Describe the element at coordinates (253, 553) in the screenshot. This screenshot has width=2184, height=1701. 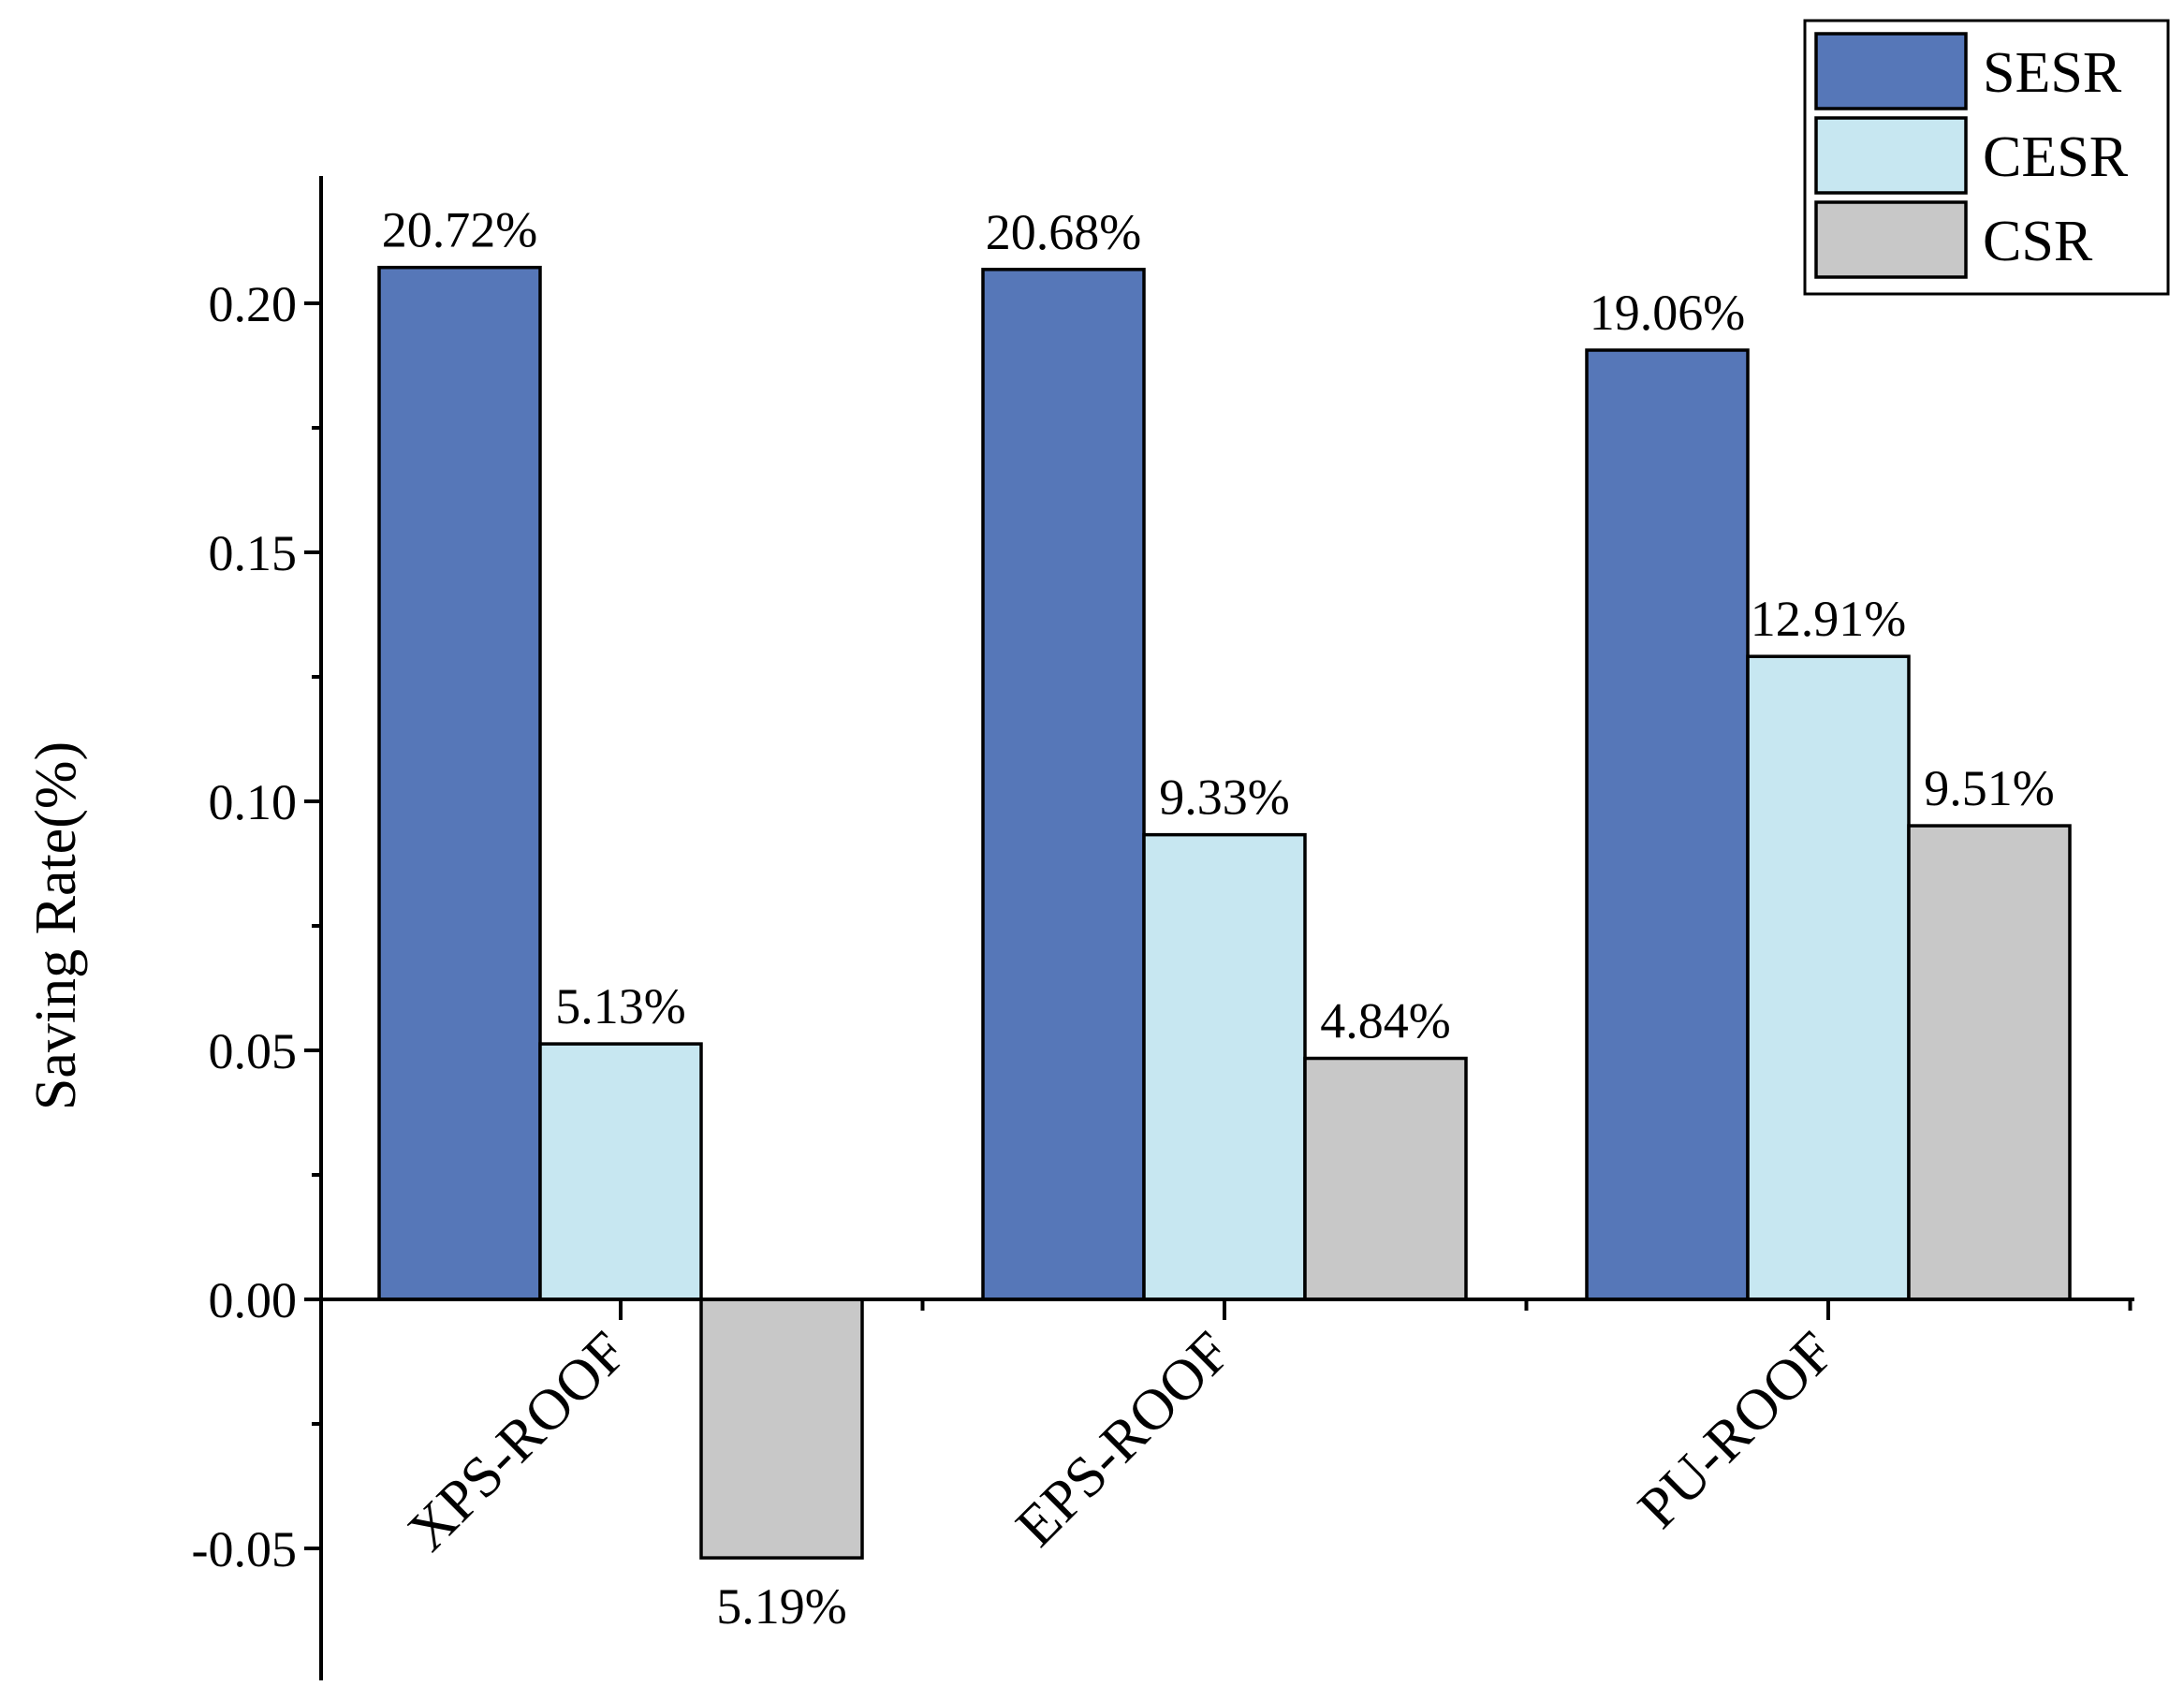
I see `y-tick-label: 0.15` at that location.